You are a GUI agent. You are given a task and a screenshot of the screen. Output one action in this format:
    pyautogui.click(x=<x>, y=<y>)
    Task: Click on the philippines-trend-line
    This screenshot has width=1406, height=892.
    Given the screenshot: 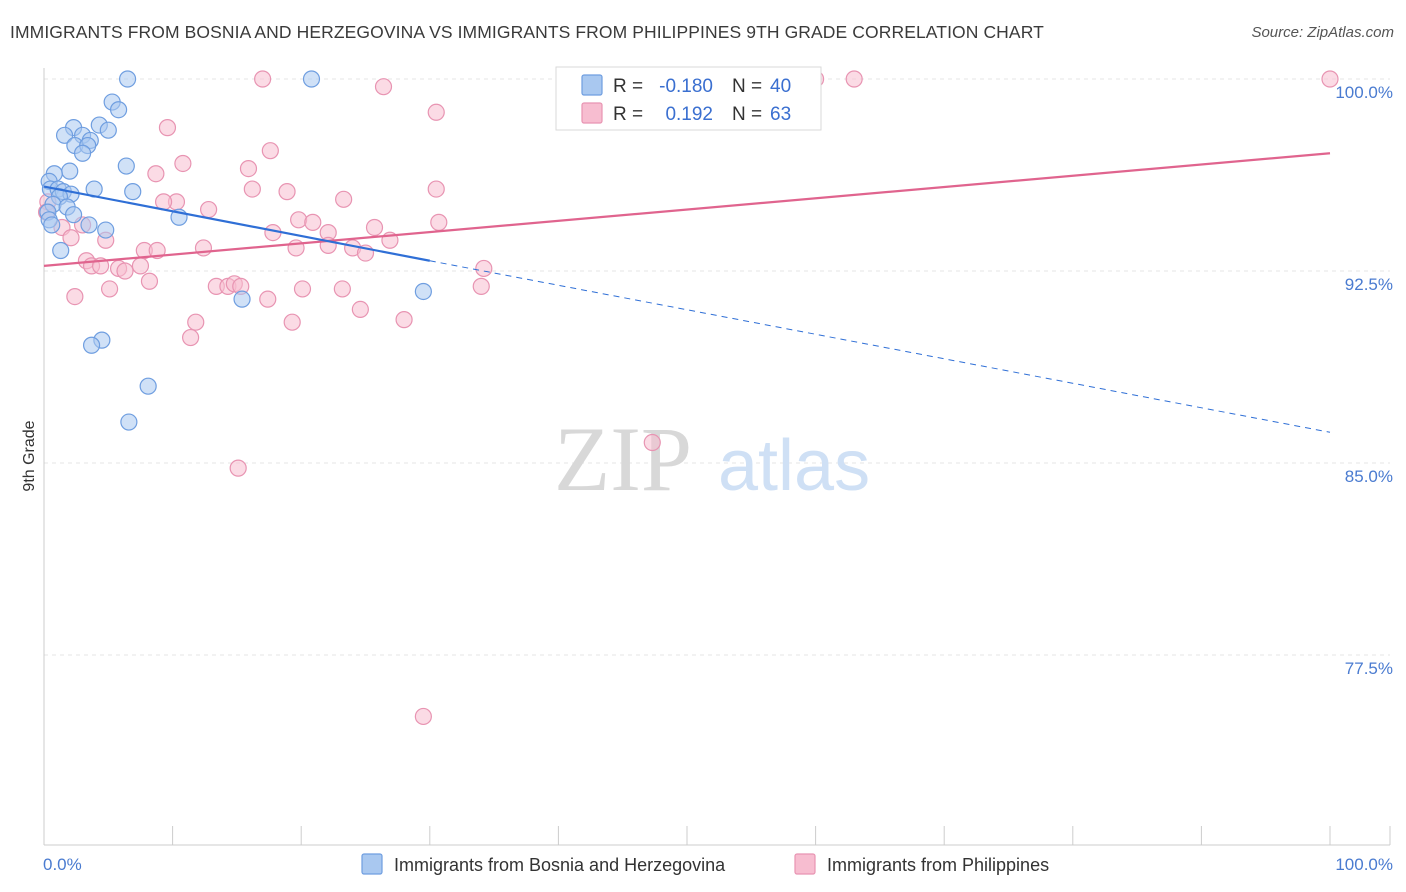 What is the action you would take?
    pyautogui.click(x=687, y=209)
    